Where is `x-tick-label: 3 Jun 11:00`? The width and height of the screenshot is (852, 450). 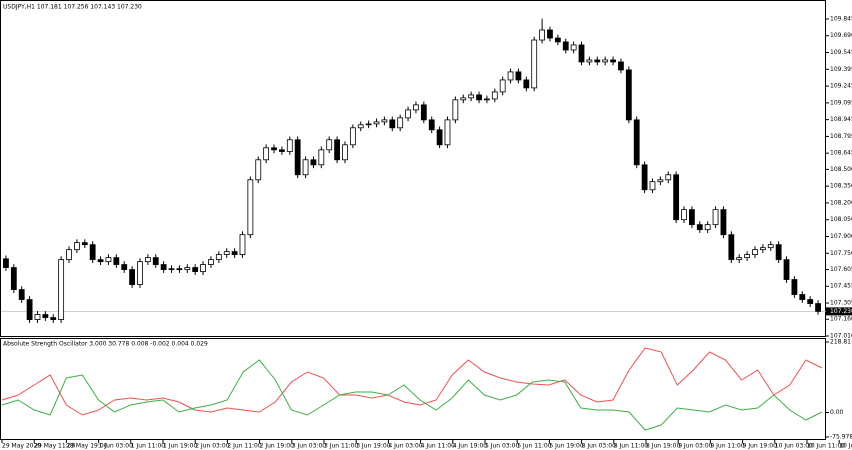 x-tick-label: 3 Jun 11:00 is located at coordinates (341, 446).